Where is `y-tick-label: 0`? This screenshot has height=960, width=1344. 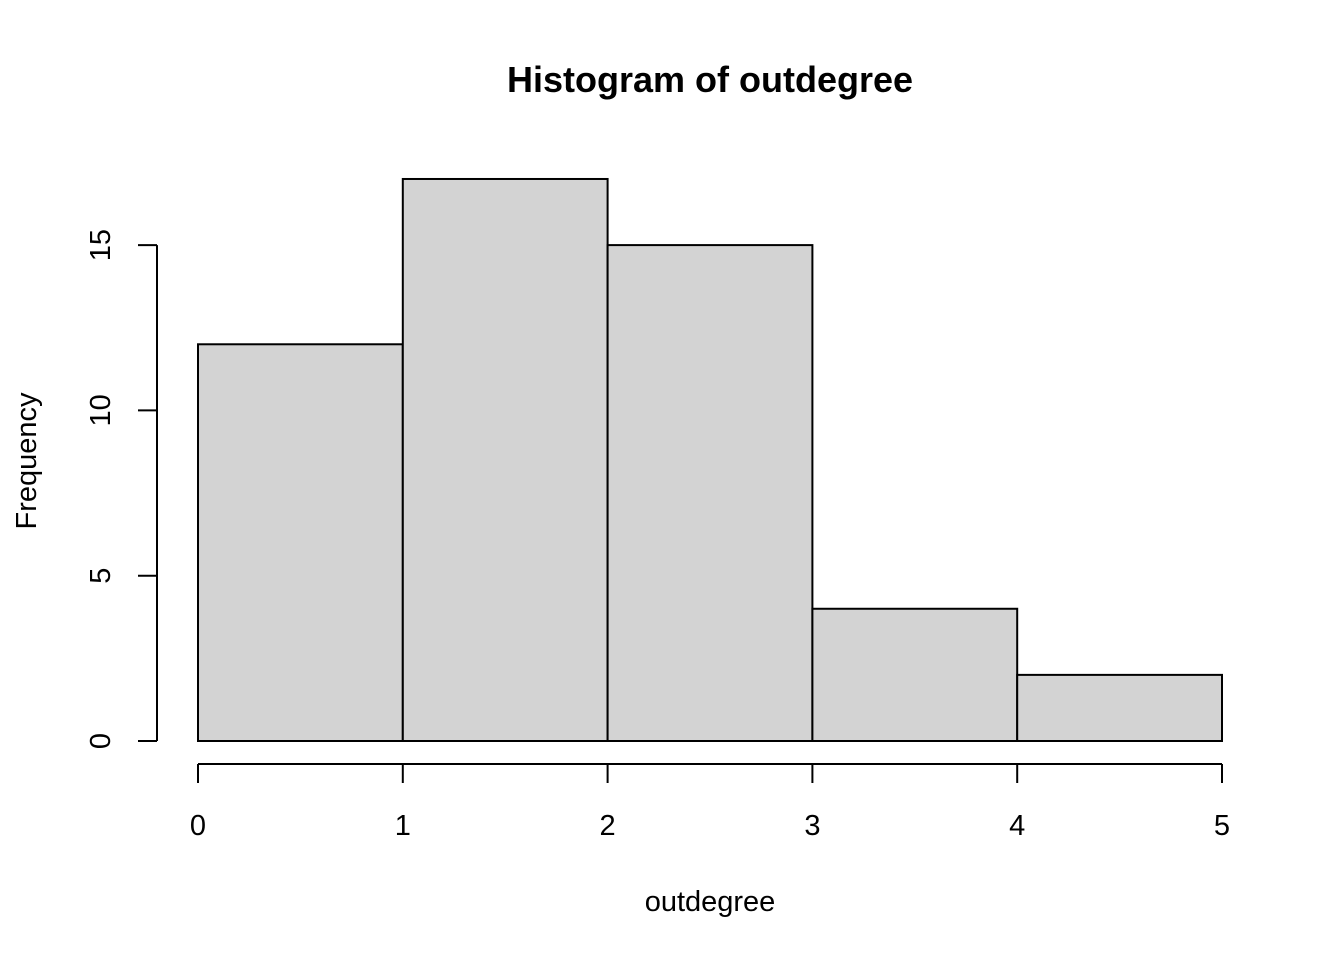
y-tick-label: 0 is located at coordinates (101, 741).